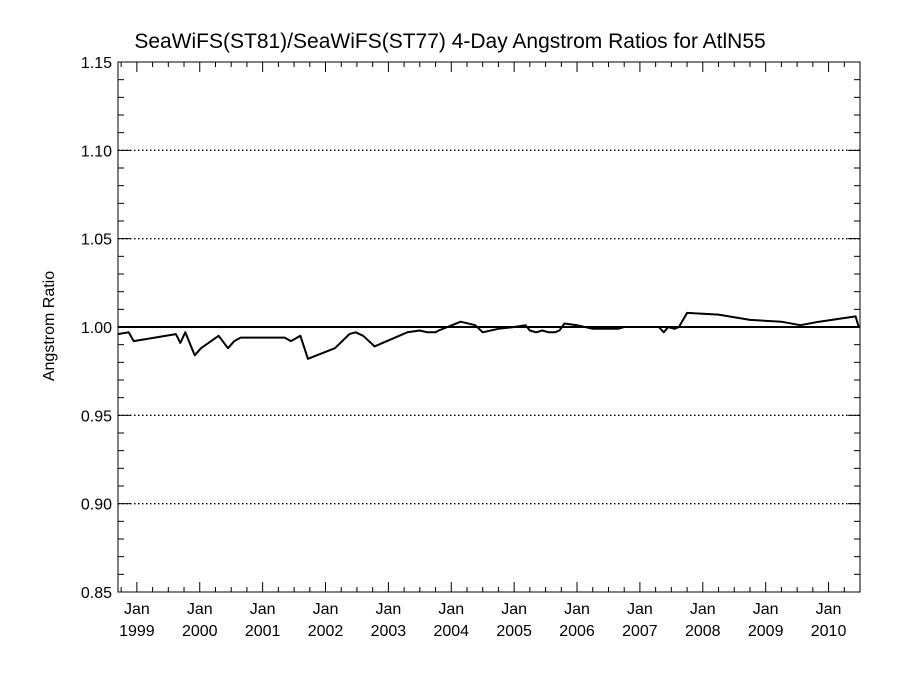  I want to click on x-tick-label-year: 2000, so click(200, 631).